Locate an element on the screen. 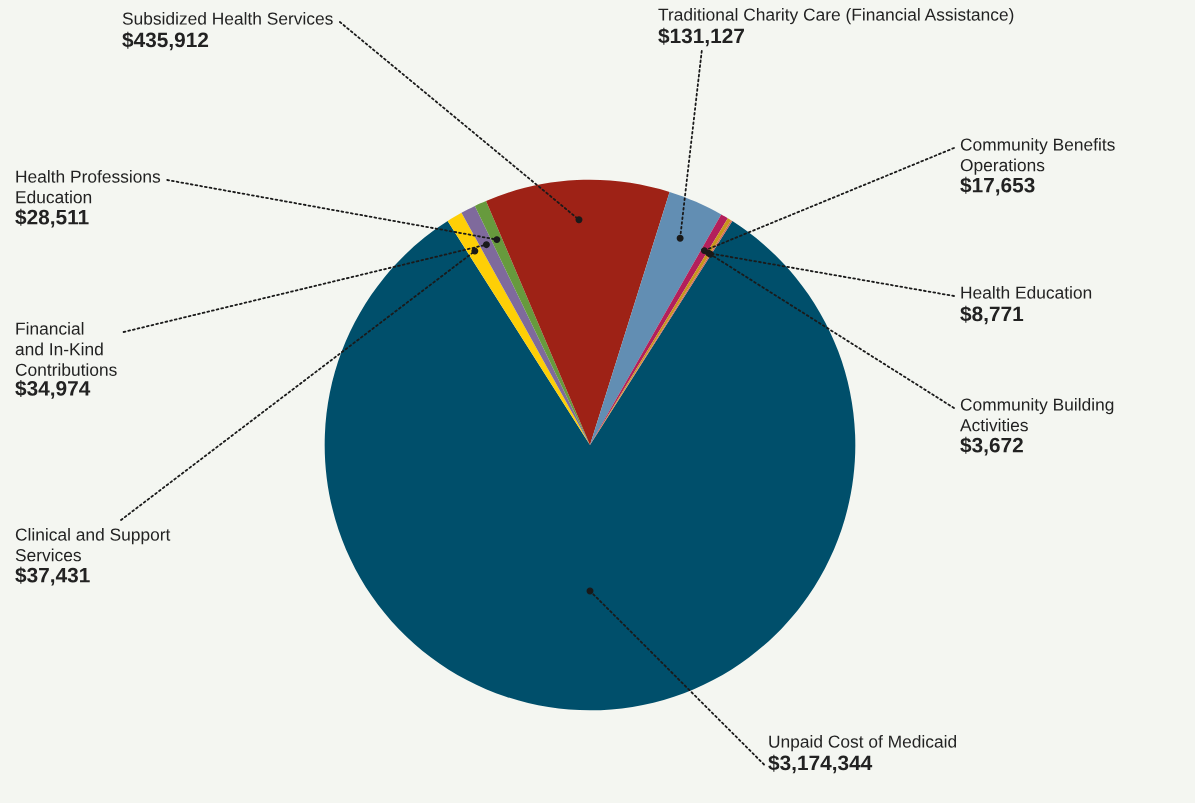 Image resolution: width=1195 pixels, height=803 pixels. slice-label: Community Benefits Operations is located at coordinates (1037, 156).